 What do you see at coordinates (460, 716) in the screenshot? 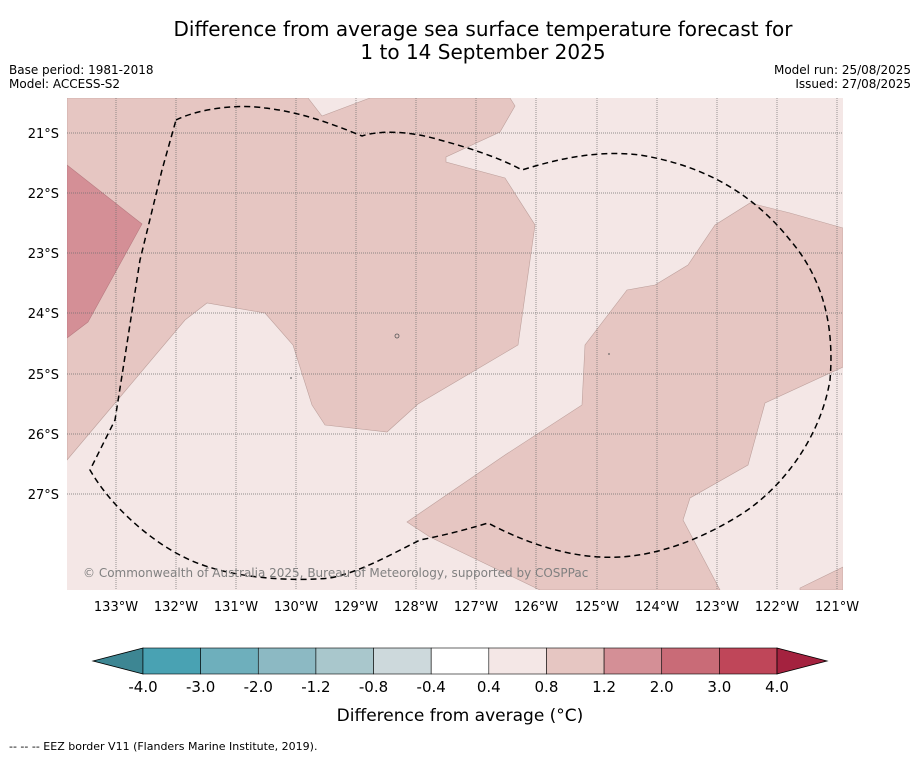
I see `colorbar-label: Difference from average (°C)` at bounding box center [460, 716].